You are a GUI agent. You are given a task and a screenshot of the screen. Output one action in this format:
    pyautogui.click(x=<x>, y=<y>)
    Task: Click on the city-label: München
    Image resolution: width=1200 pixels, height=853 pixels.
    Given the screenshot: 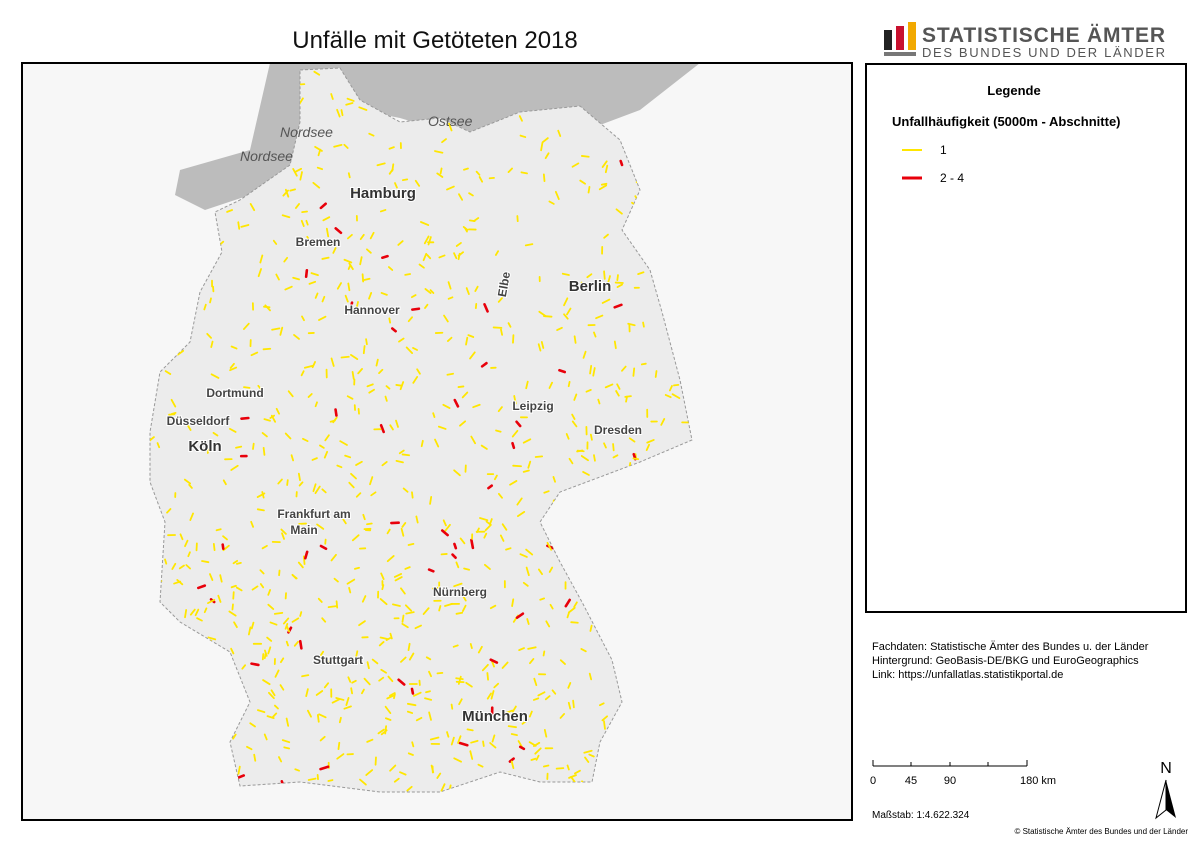 What is the action you would take?
    pyautogui.click(x=495, y=716)
    